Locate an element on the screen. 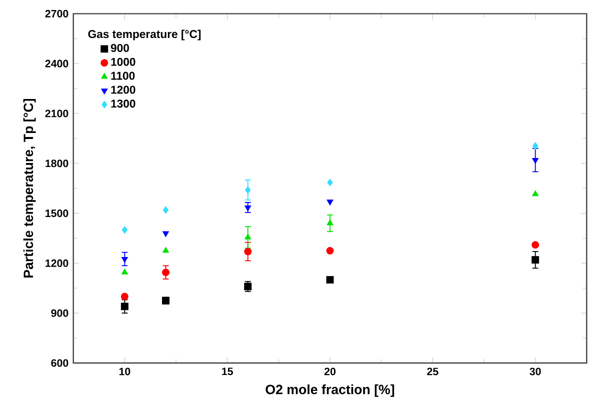 Image resolution: width=598 pixels, height=419 pixels. y-axis-title: Particle temperature, Tp [°C] is located at coordinates (29, 188).